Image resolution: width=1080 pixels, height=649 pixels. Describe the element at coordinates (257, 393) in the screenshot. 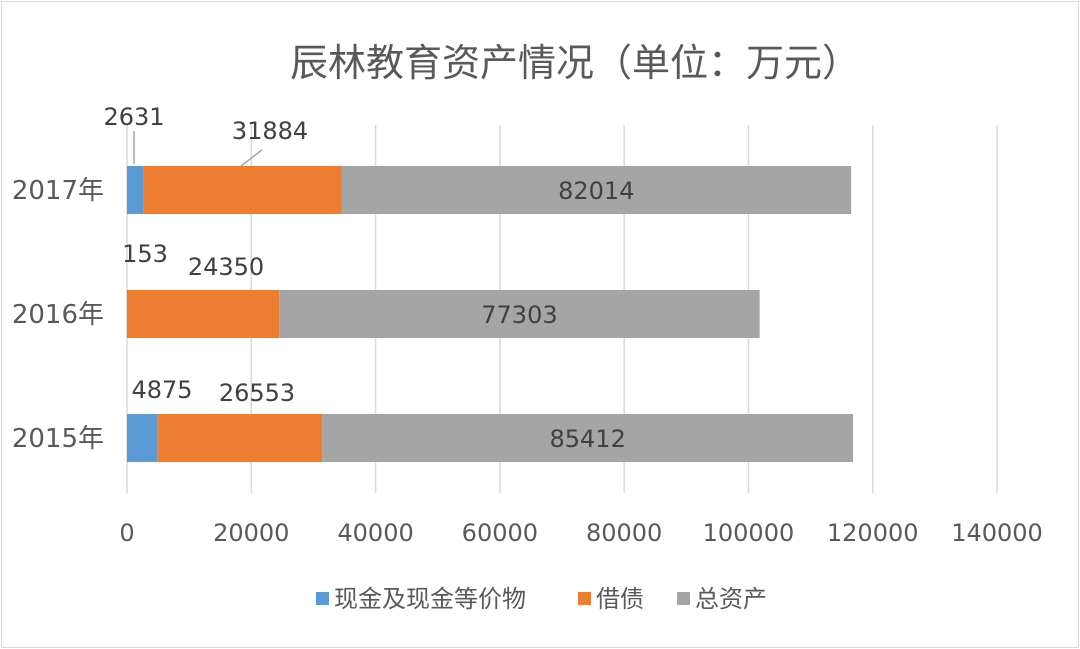

I see `data-label: 26553` at that location.